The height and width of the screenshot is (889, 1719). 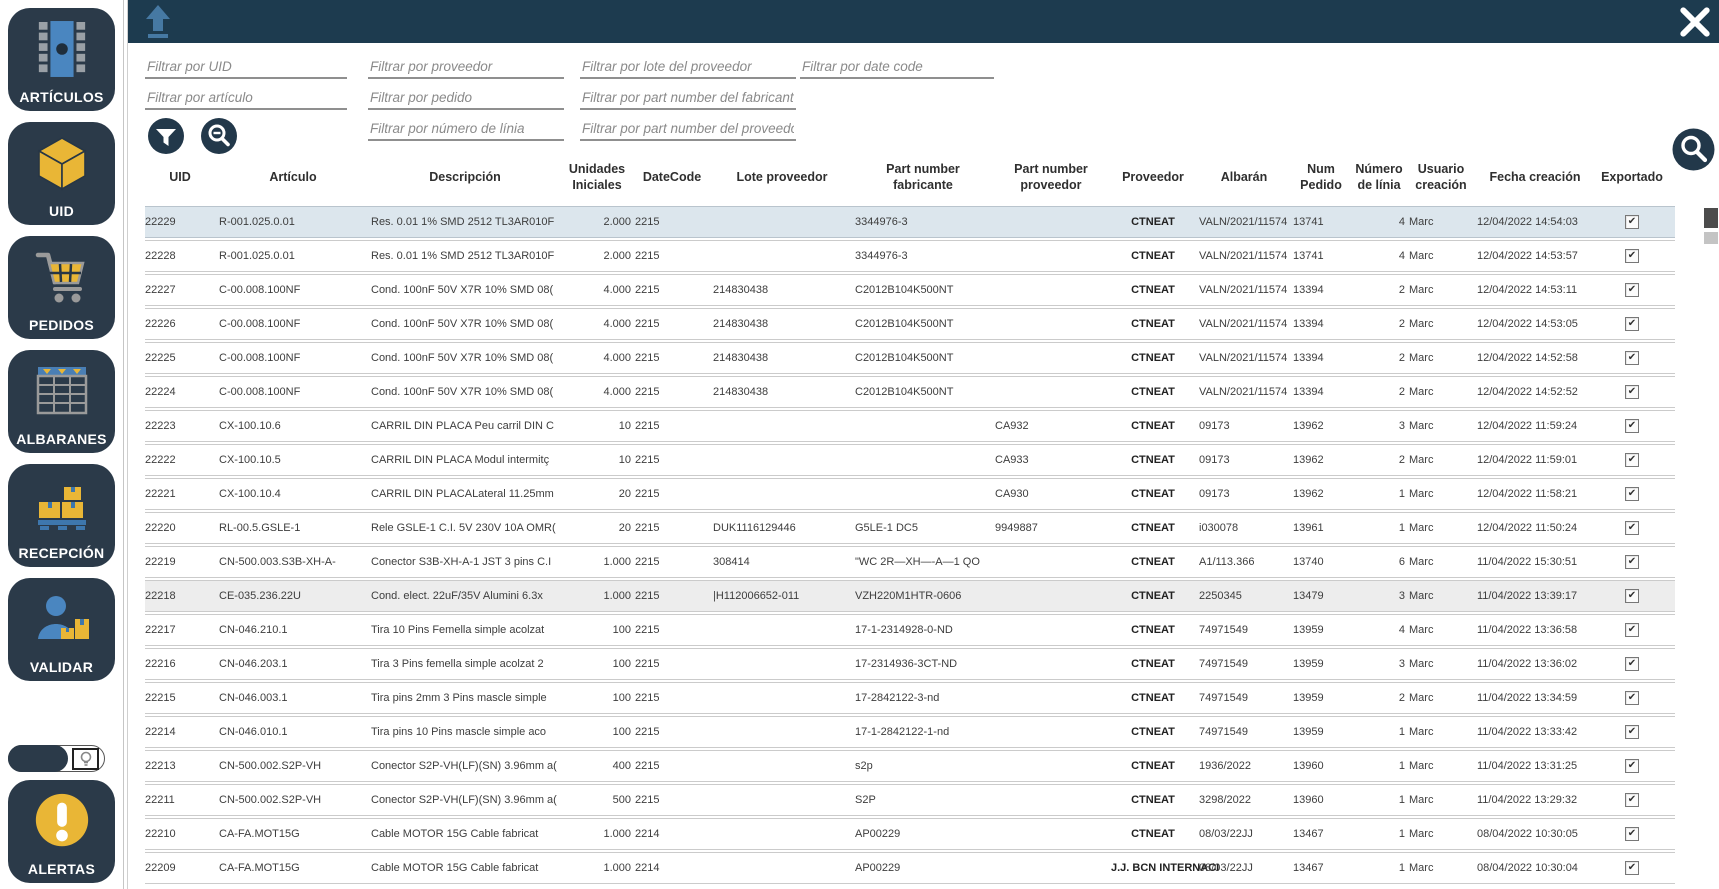 What do you see at coordinates (923, 177) in the screenshot?
I see `column-header: Part number fabricante` at bounding box center [923, 177].